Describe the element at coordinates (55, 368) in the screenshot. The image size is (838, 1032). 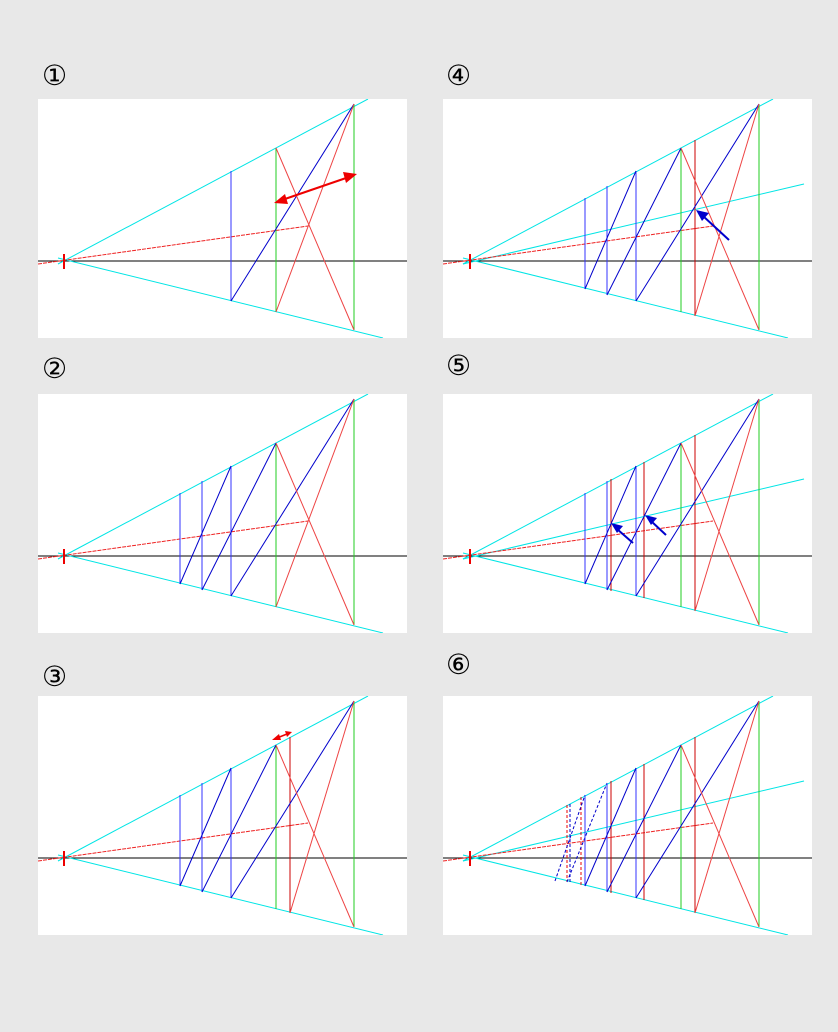
I see `step-label-2: ②` at that location.